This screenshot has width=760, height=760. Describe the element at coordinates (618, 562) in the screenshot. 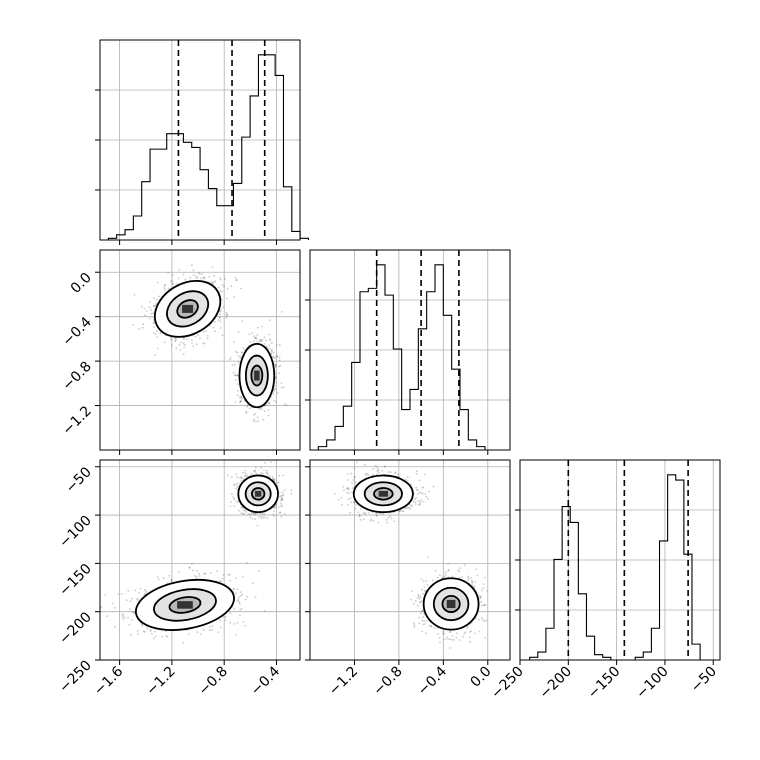

I see `hist-panel-p2` at that location.